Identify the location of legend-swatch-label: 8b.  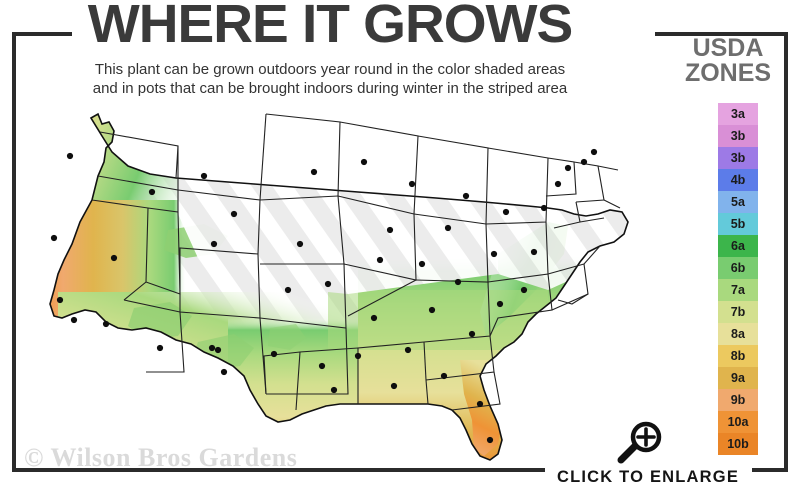
(738, 355).